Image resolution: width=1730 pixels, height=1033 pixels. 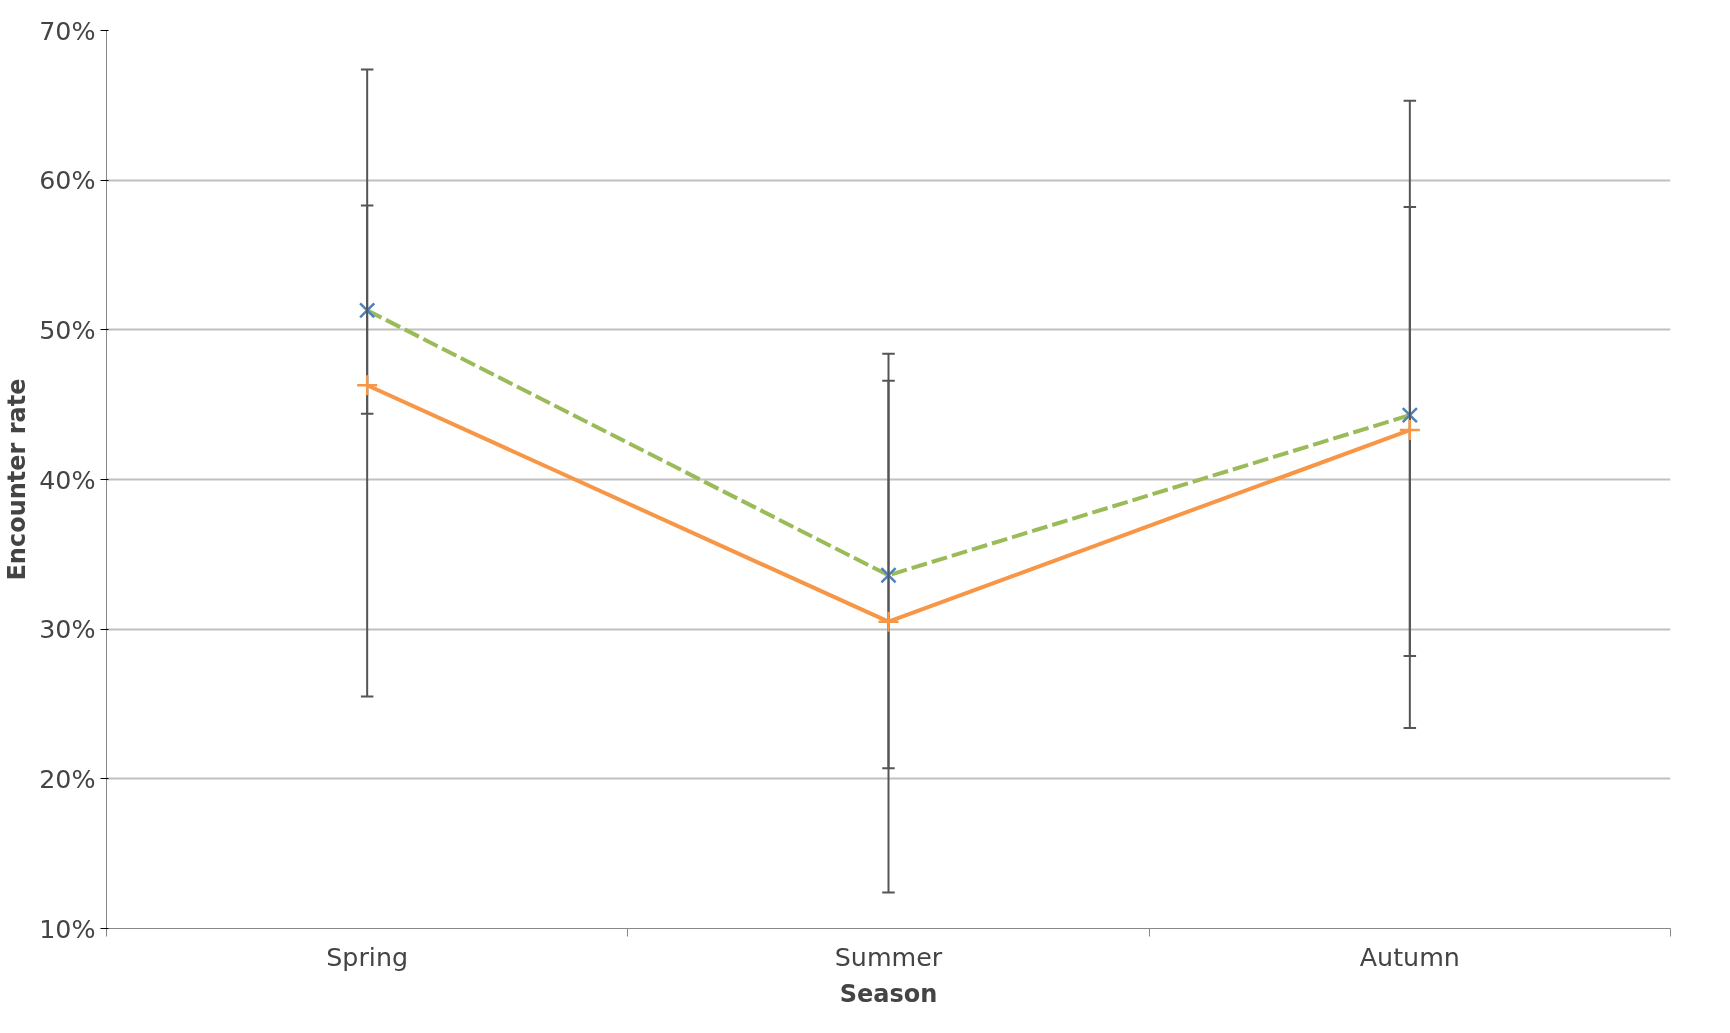 What do you see at coordinates (888, 993) in the screenshot?
I see `x-axis-title: Season` at bounding box center [888, 993].